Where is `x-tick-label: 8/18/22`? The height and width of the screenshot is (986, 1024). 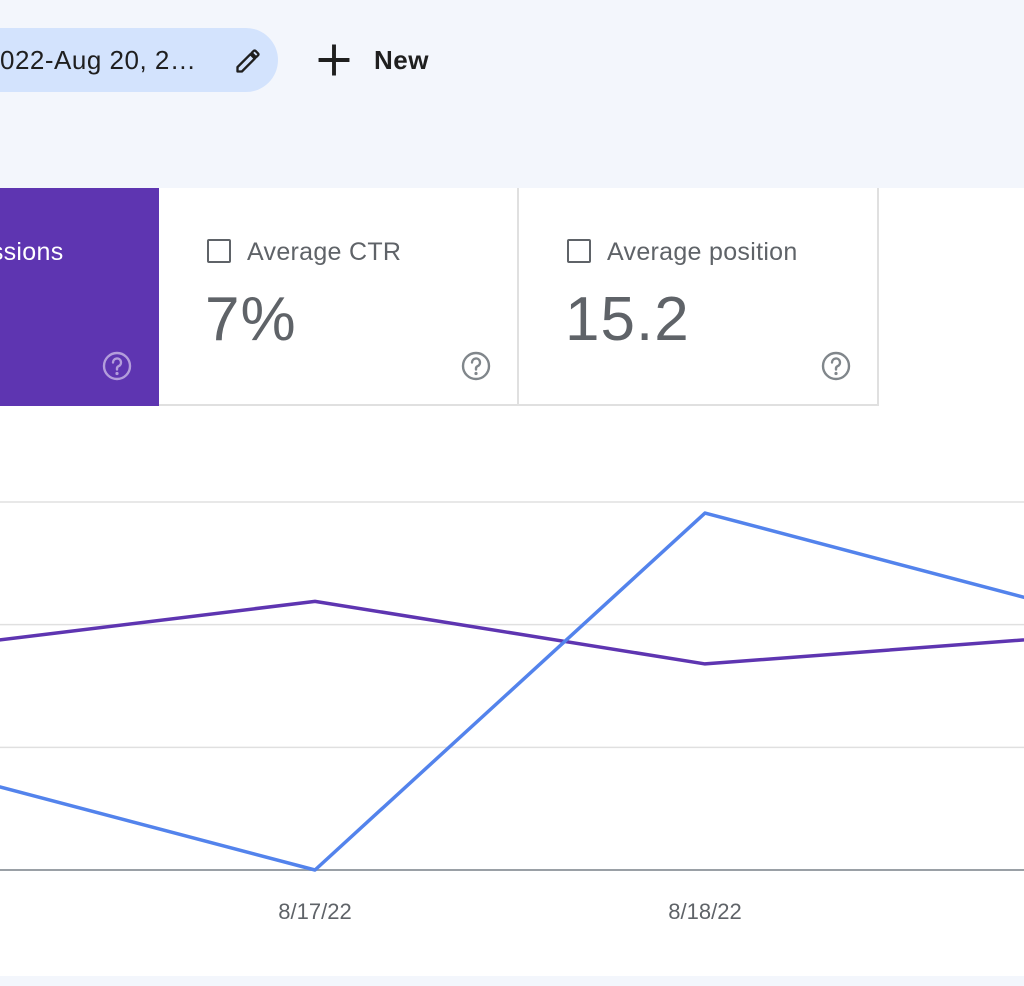
x-tick-label: 8/18/22 is located at coordinates (704, 911).